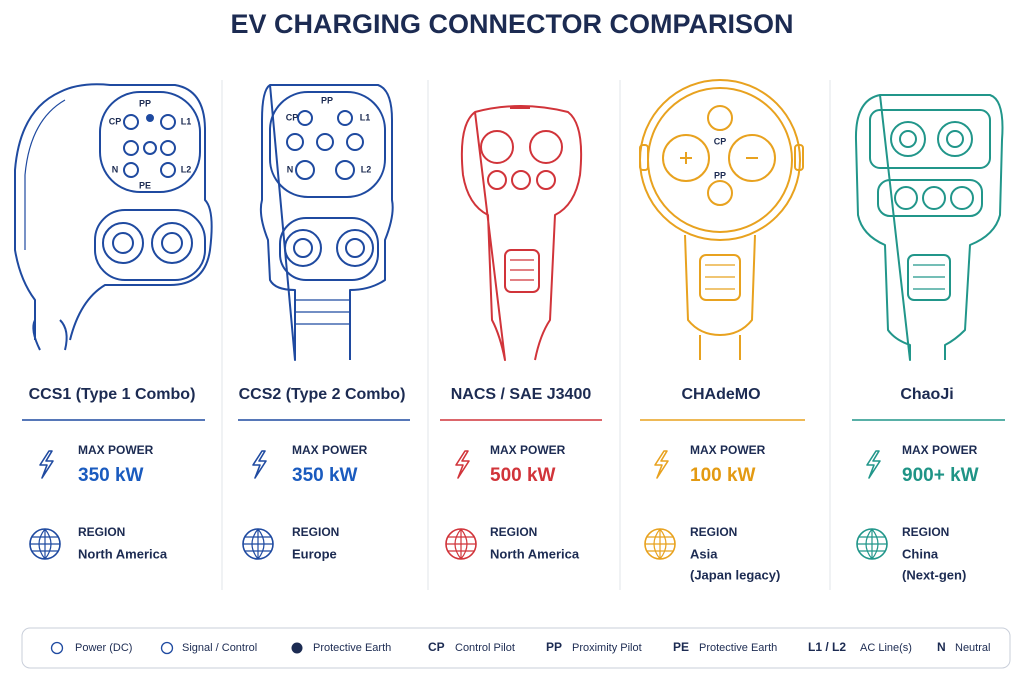  I want to click on connector-name: CCS2 (Type 2 Combo), so click(322, 394).